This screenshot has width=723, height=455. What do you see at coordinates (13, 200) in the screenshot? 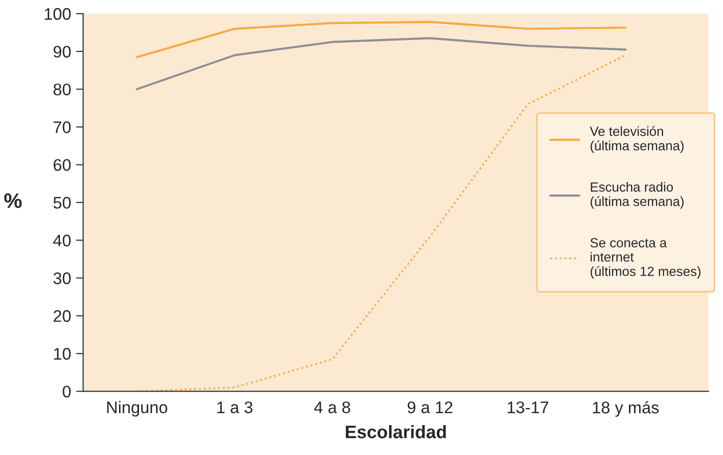
I see `y-axis-title: %` at bounding box center [13, 200].